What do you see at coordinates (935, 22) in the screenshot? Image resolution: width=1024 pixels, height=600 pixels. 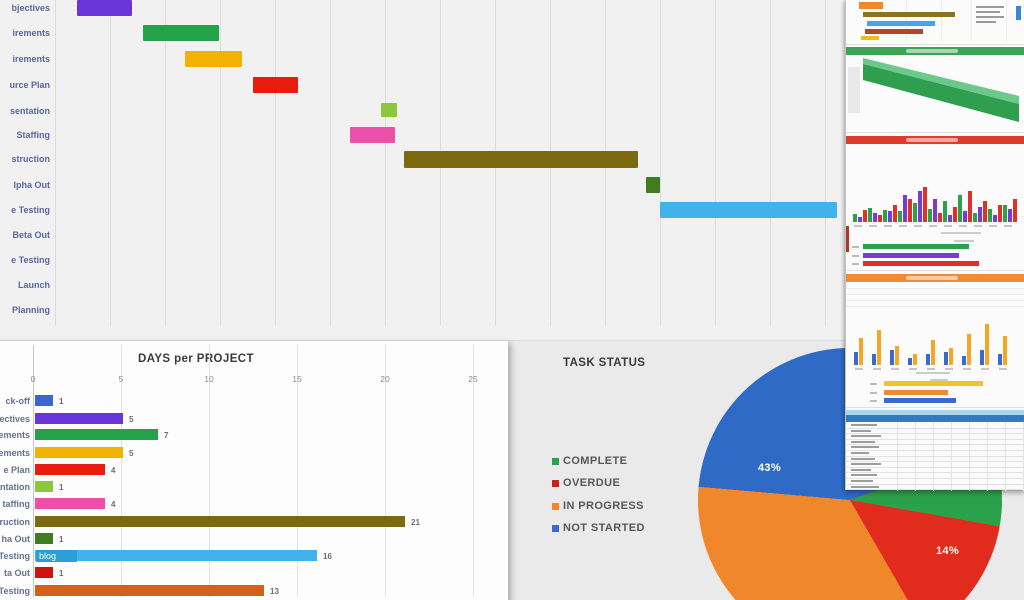 I see `thumb-mini-gantt` at bounding box center [935, 22].